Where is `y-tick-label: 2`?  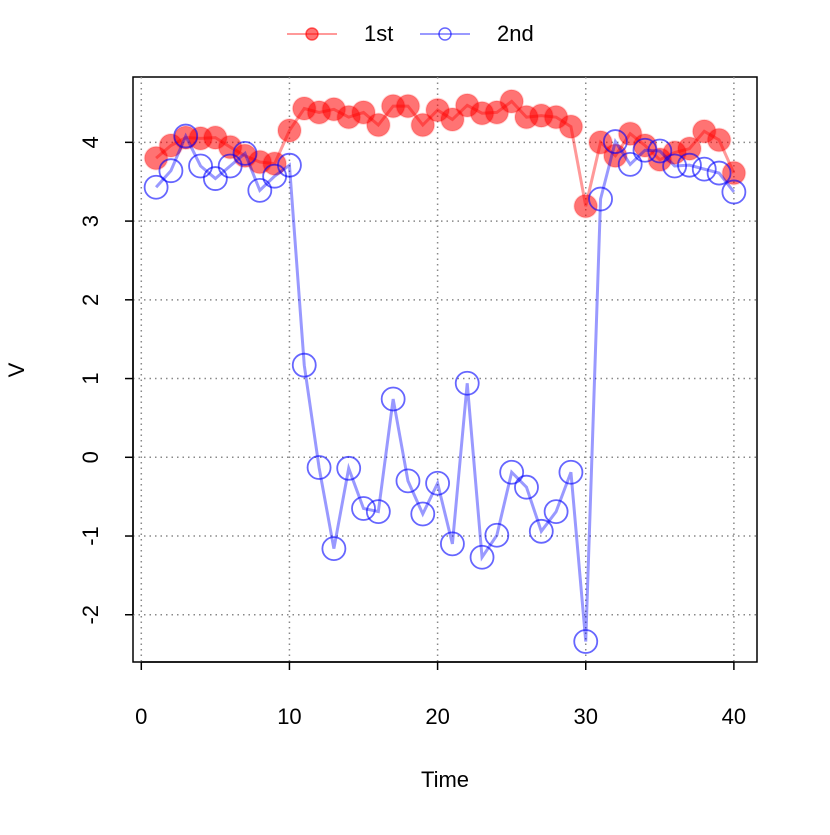
y-tick-label: 2 is located at coordinates (90, 300).